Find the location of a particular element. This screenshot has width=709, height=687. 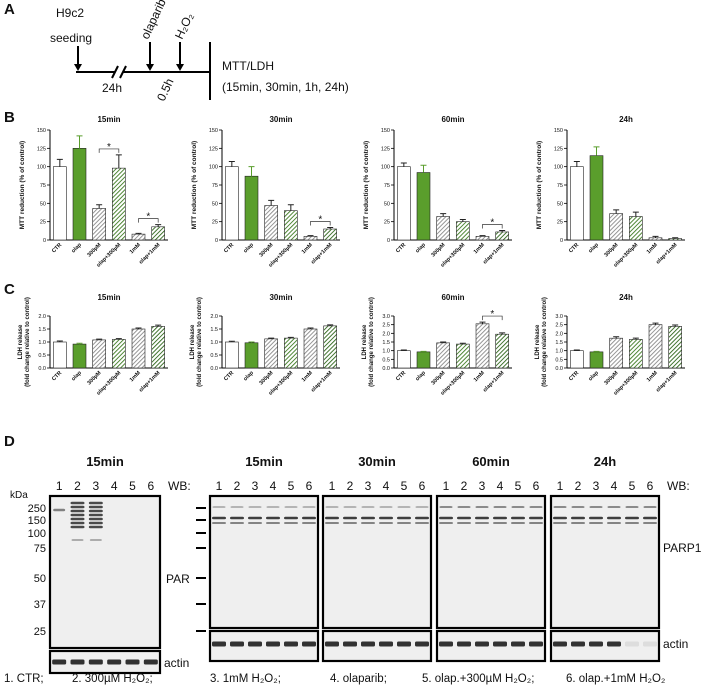

y-tick-label: 1.5 is located at coordinates (386, 343).